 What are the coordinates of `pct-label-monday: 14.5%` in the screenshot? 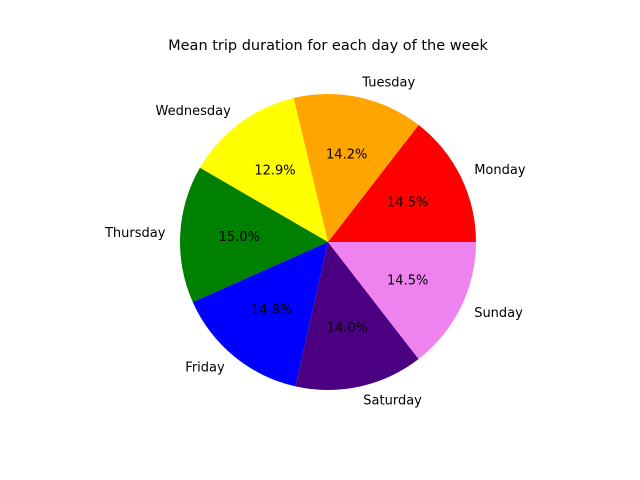 It's located at (407, 202).